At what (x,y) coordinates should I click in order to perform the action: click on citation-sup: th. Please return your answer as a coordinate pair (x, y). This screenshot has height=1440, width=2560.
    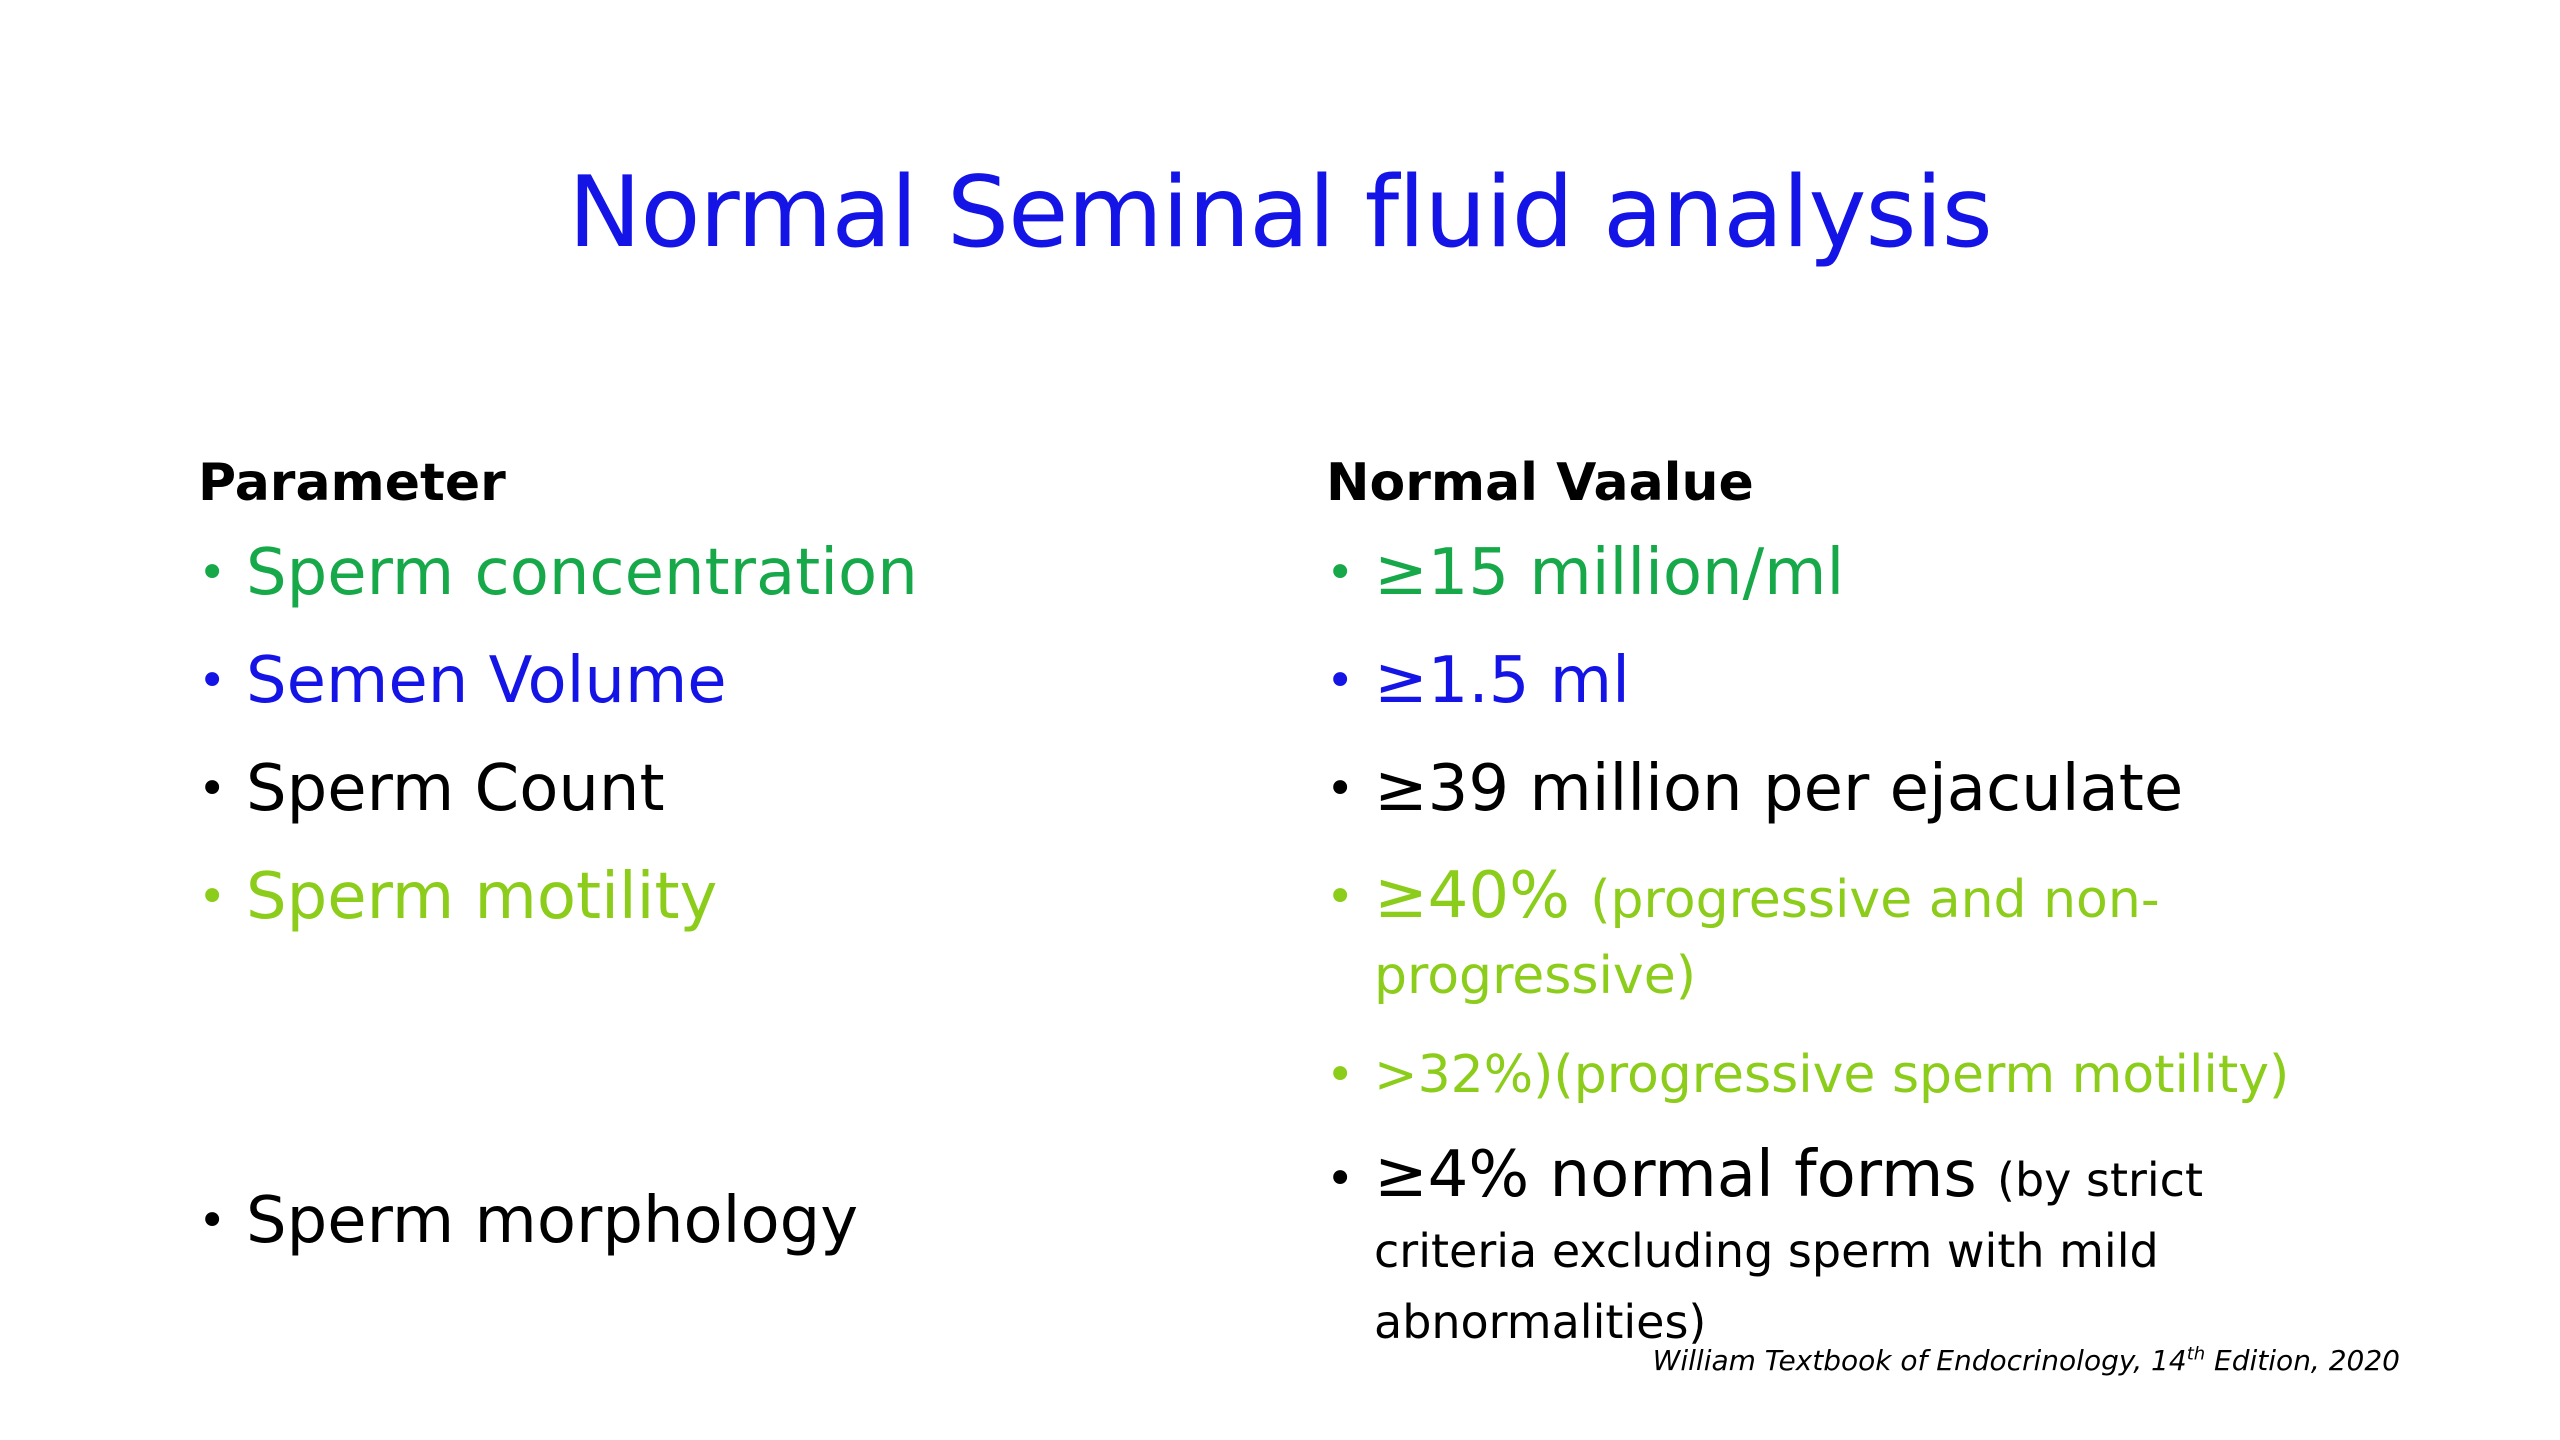
    Looking at the image, I should click on (2196, 1354).